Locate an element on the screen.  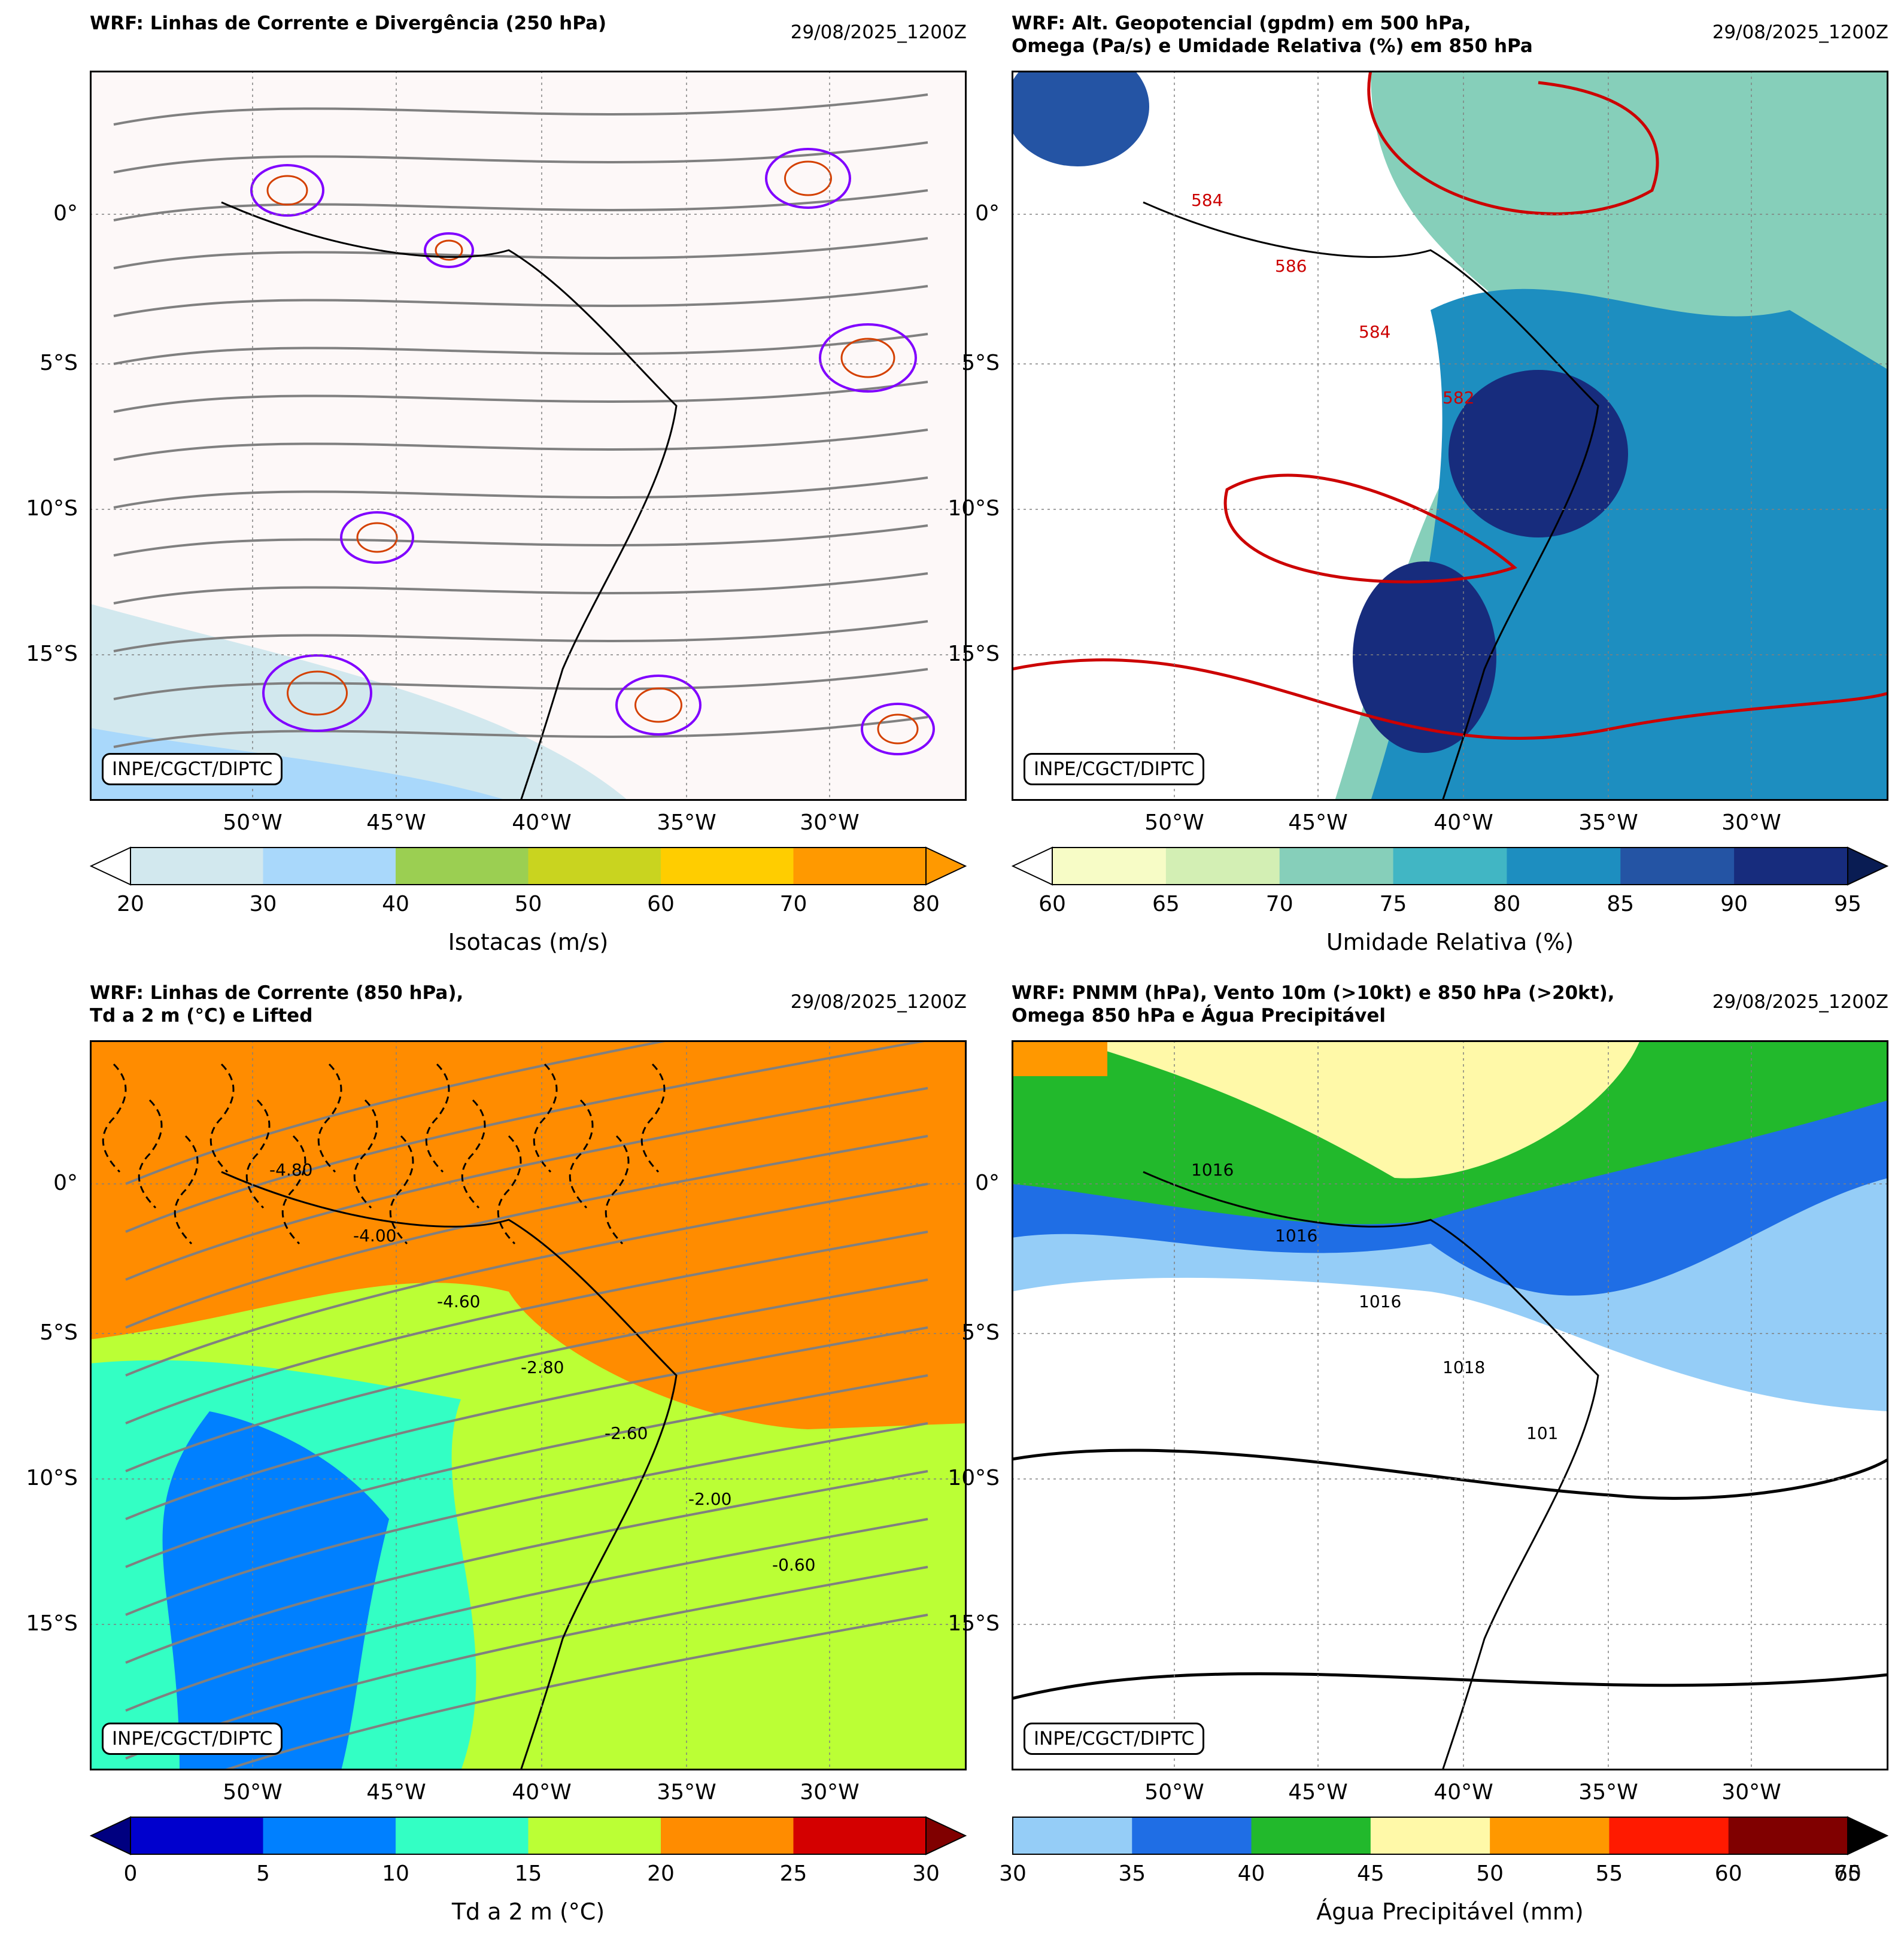
colorbar-label: Td a 2 m (°C) is located at coordinates (528, 1912).